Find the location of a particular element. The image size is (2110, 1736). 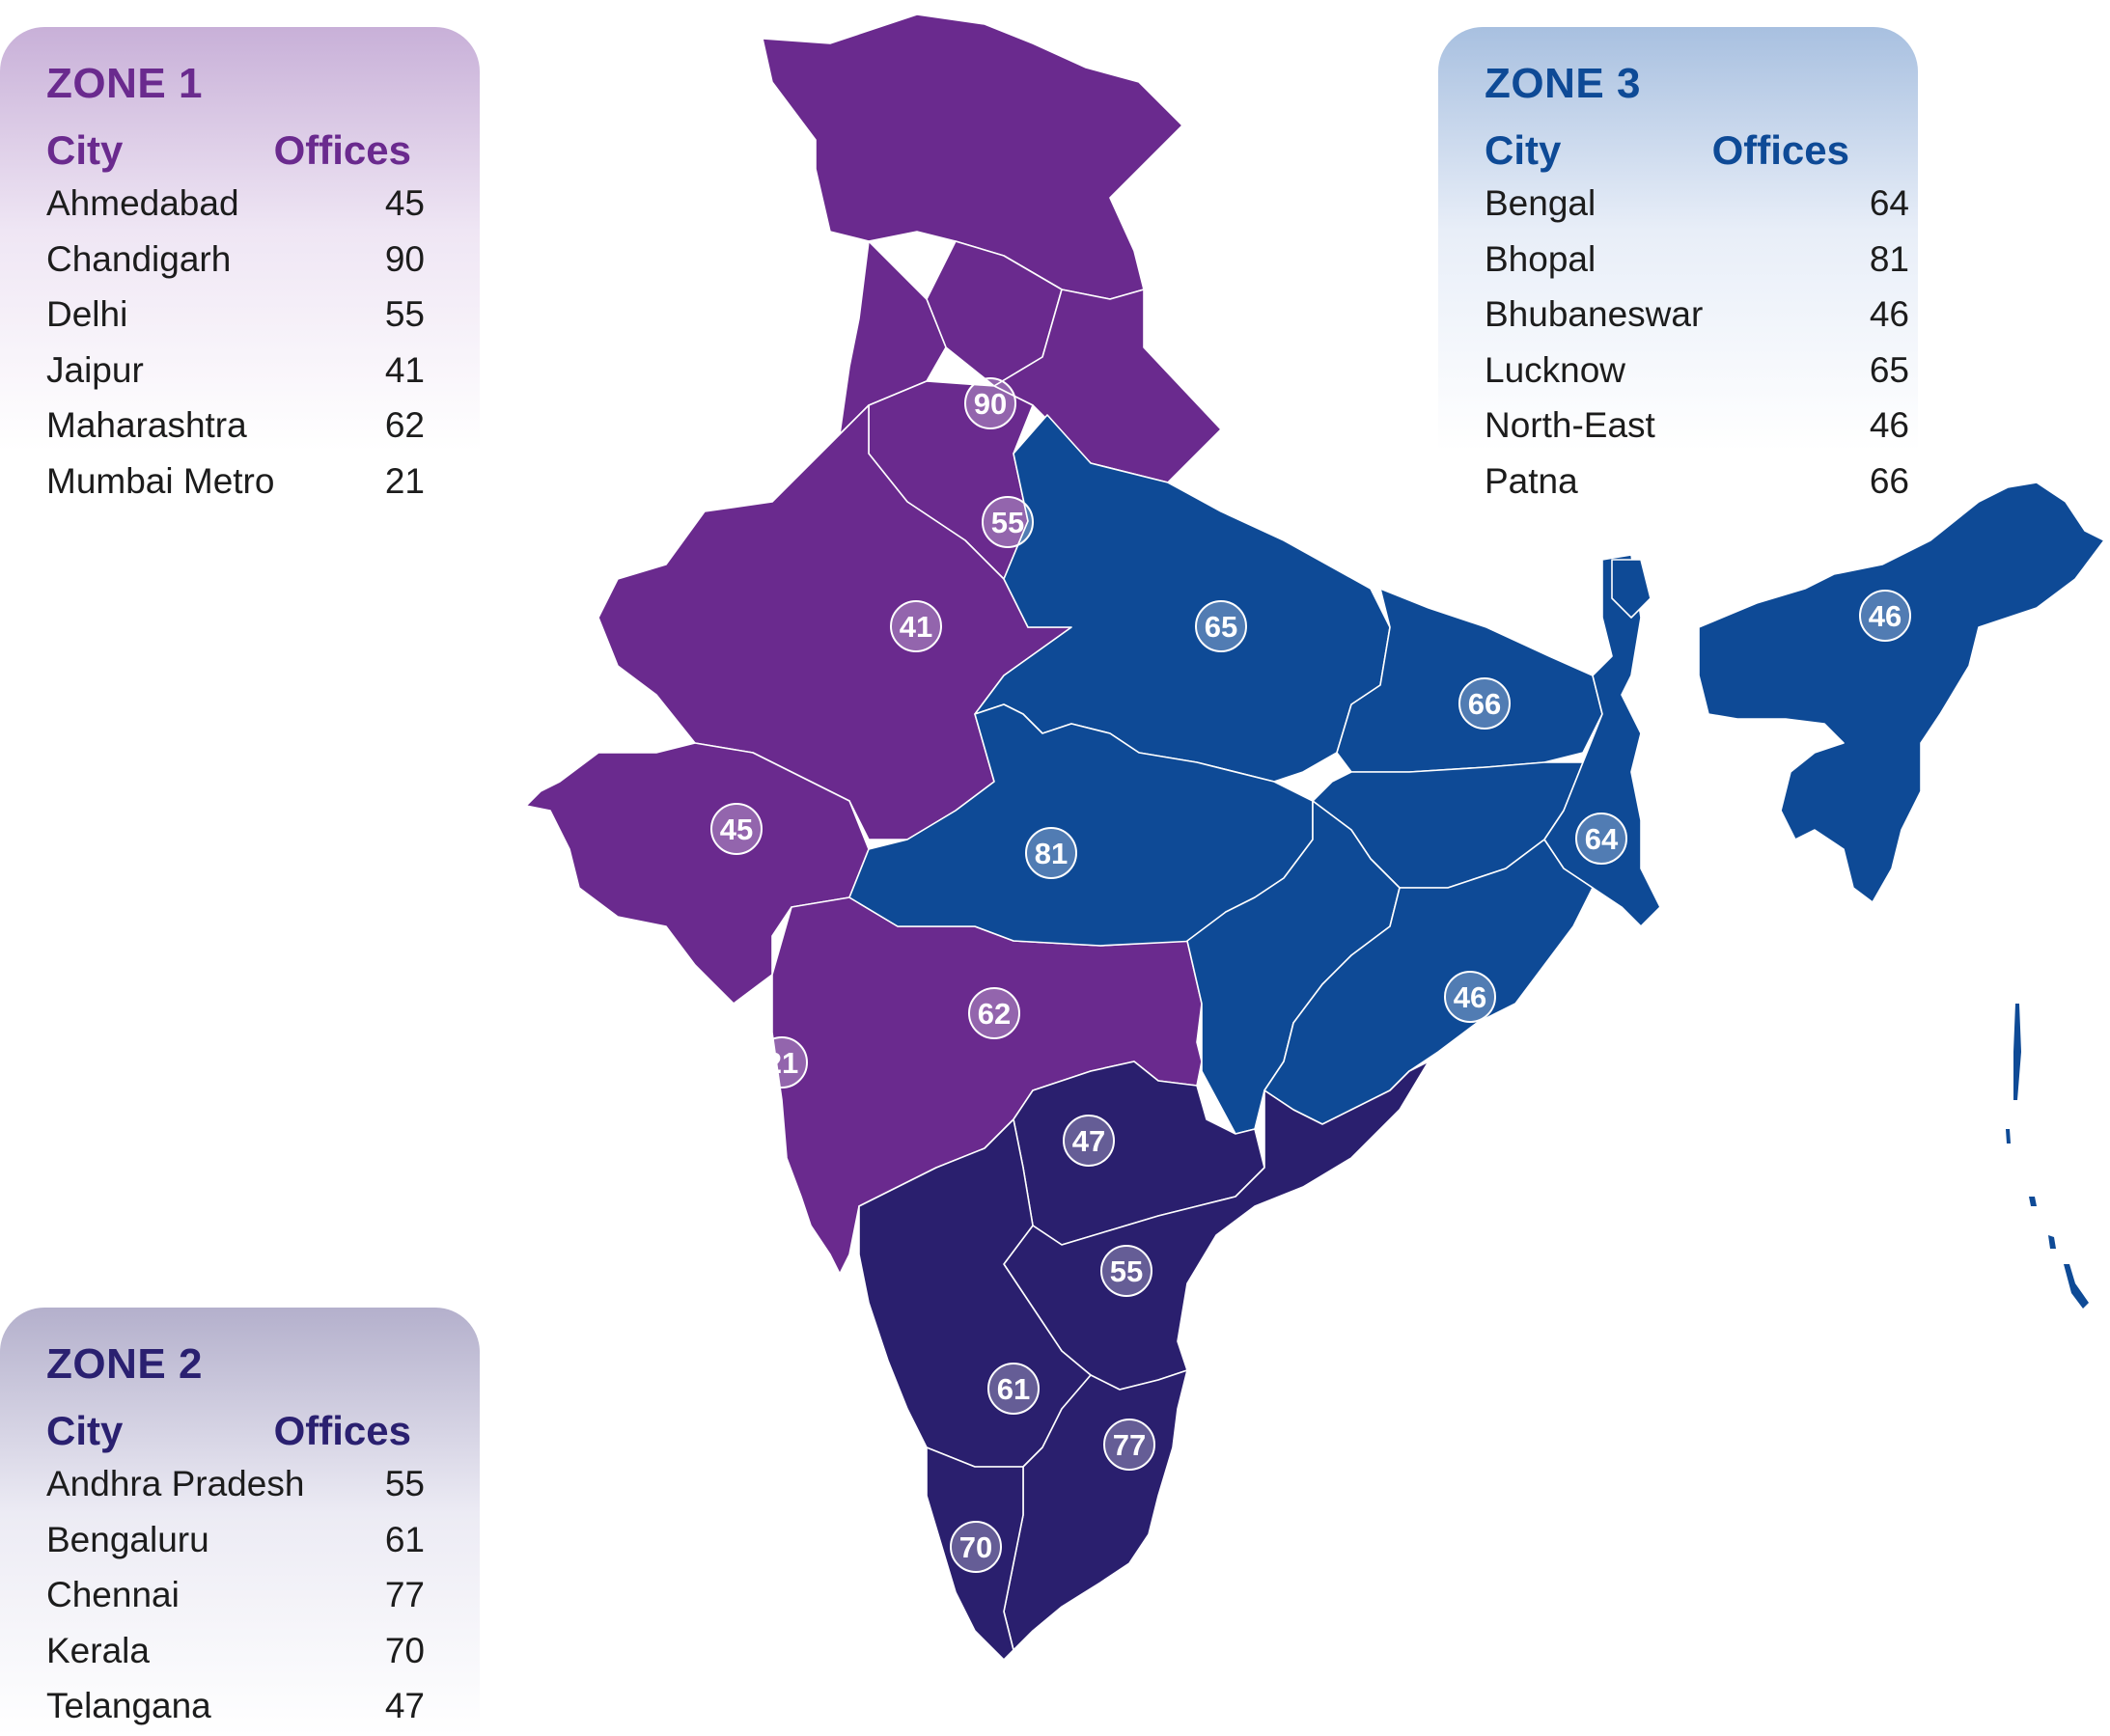

city-name: Bengaluru is located at coordinates (127, 1539).